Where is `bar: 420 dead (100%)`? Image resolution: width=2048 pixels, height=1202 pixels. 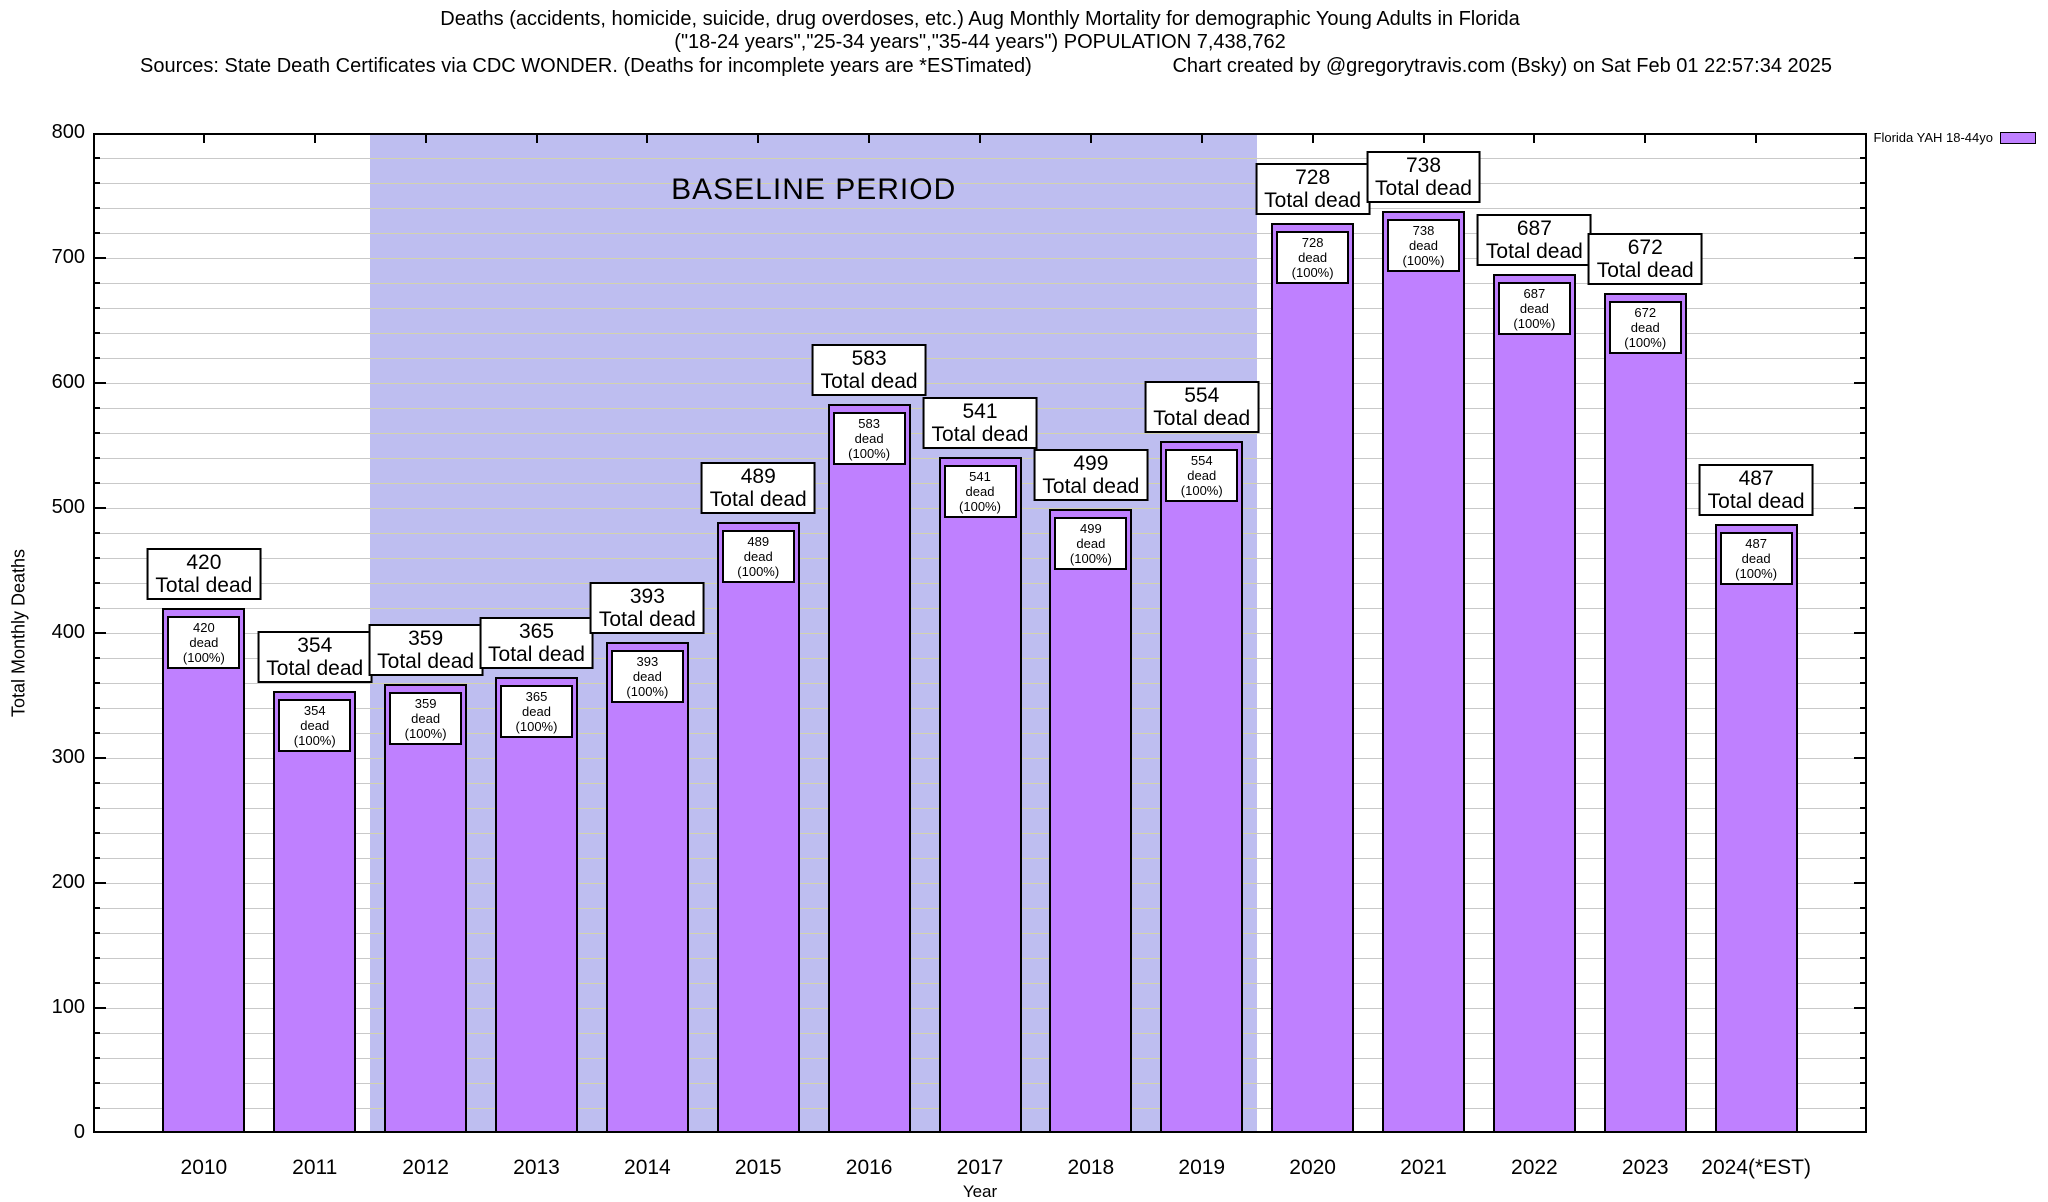
bar: 420 dead (100%) is located at coordinates (204, 870).